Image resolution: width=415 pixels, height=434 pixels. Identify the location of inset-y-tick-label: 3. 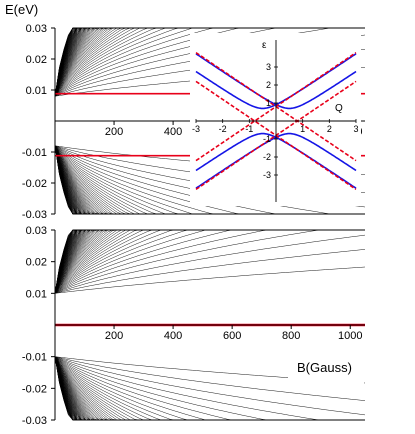
(268, 67).